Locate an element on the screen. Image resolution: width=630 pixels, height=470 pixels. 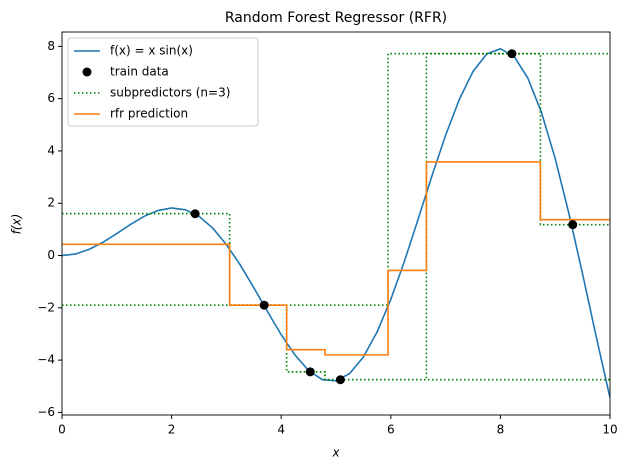
x-axis-label: x is located at coordinates (335, 453).